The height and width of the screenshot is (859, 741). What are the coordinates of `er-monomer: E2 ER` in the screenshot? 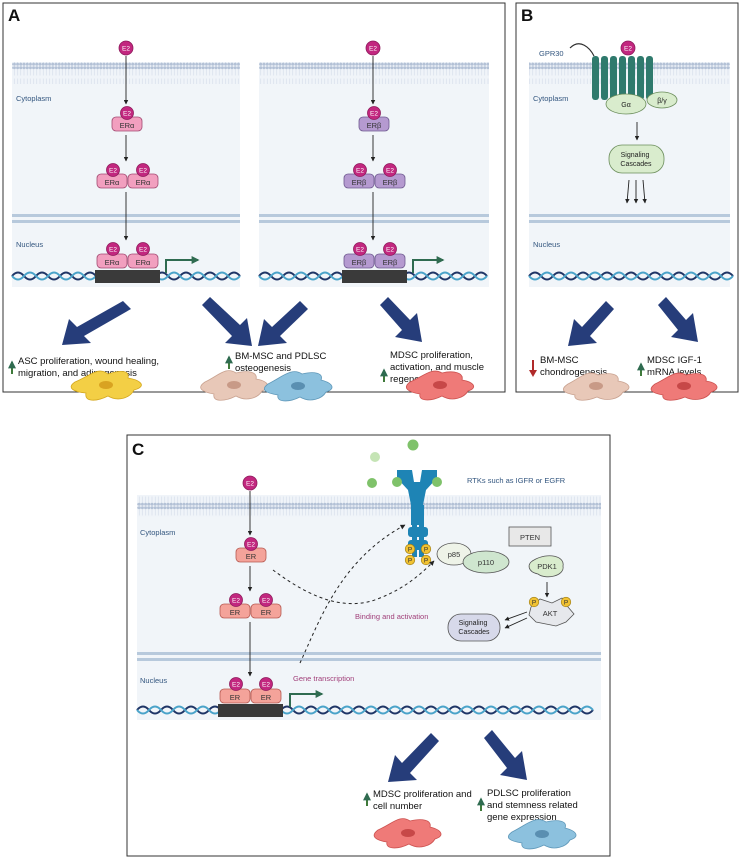 It's located at (251, 550).